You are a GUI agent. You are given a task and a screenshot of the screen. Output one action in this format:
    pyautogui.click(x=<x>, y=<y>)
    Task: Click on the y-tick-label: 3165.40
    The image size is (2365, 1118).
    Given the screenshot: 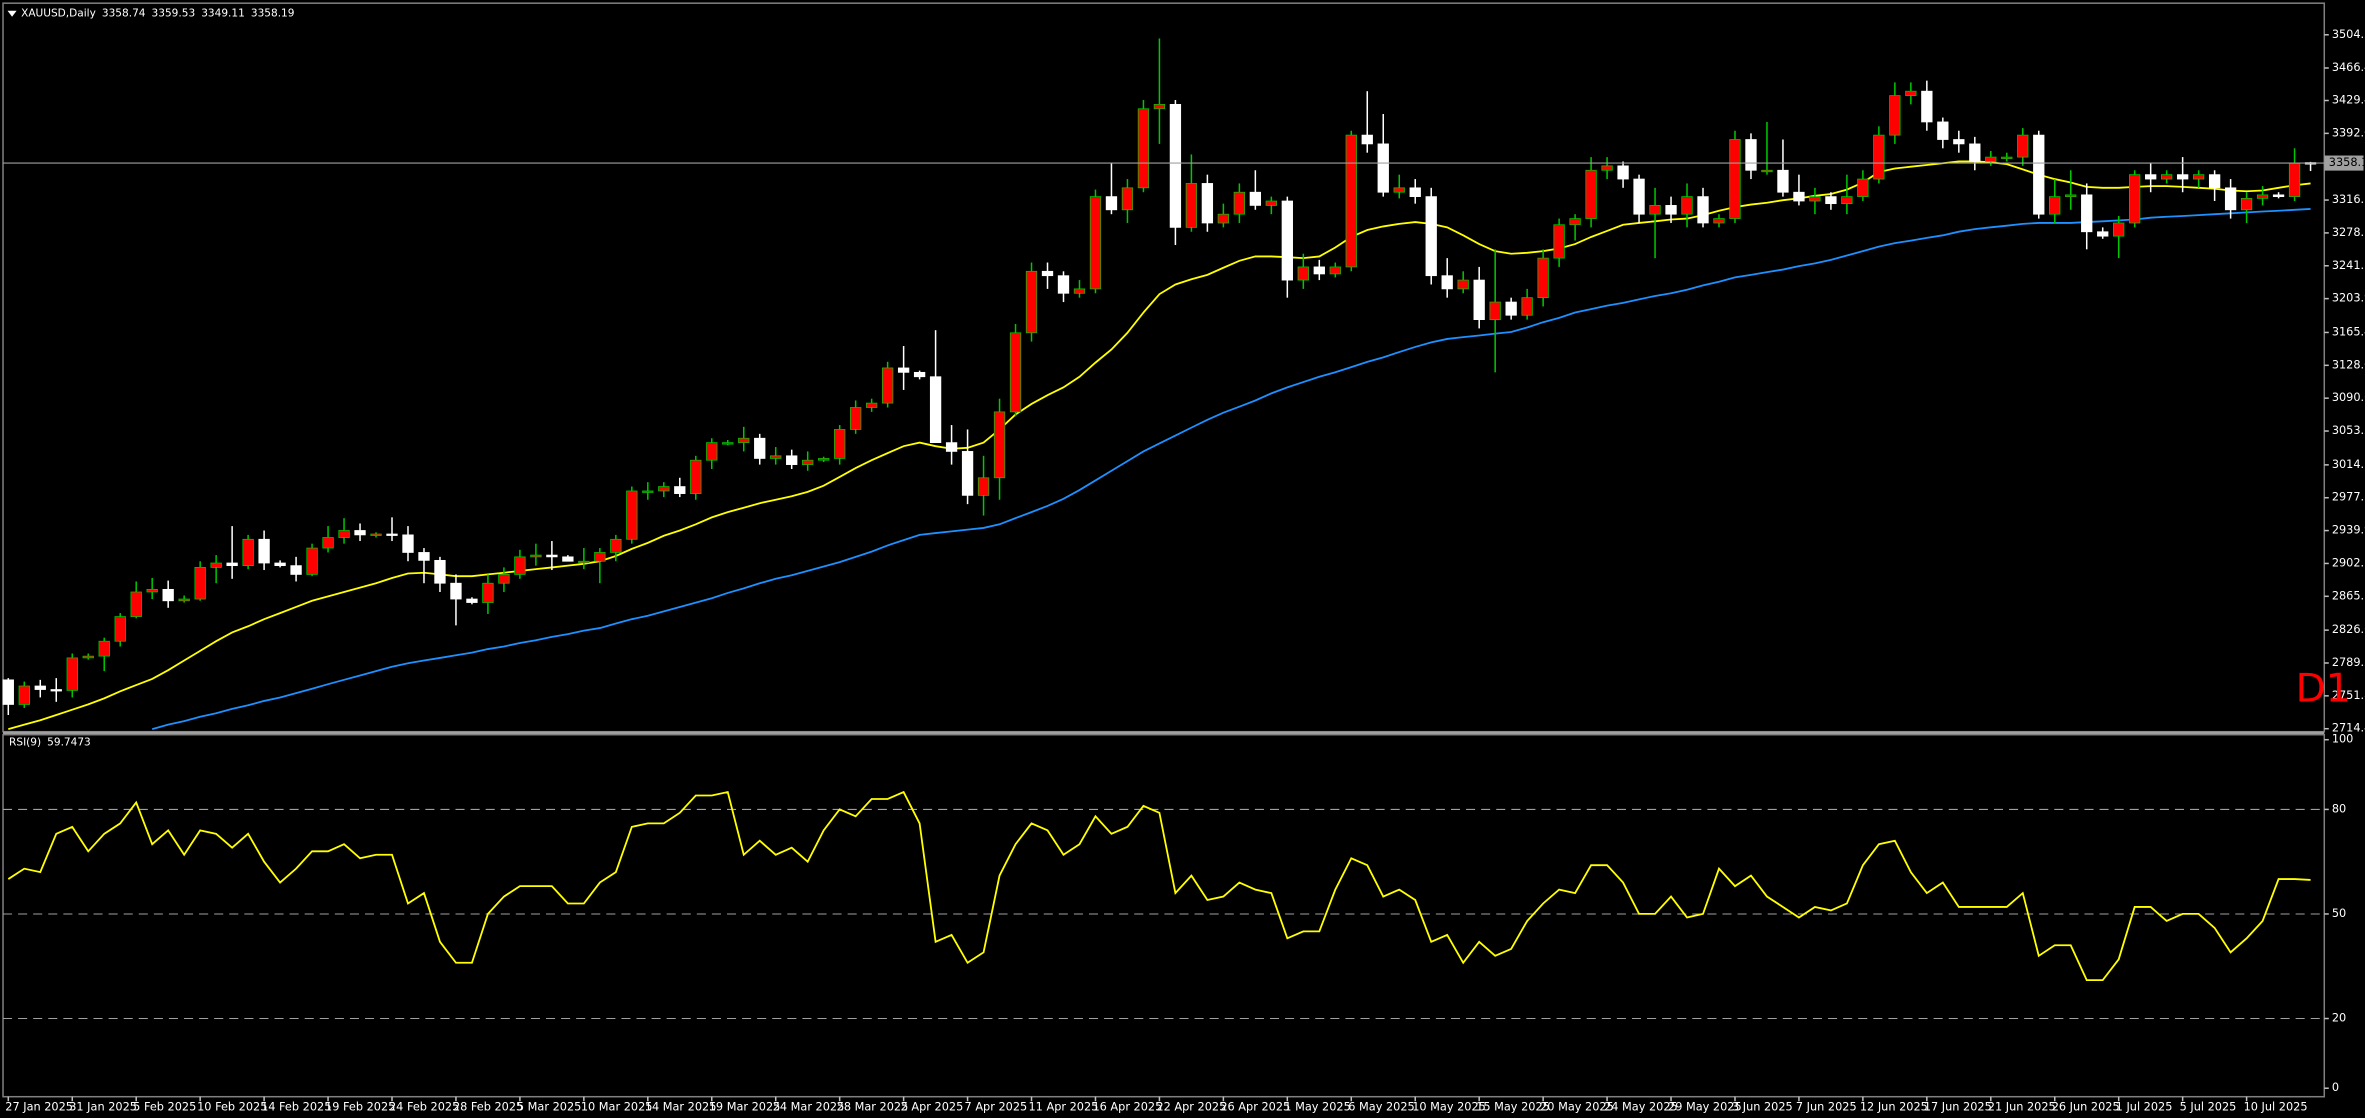 What is the action you would take?
    pyautogui.click(x=2348, y=331)
    